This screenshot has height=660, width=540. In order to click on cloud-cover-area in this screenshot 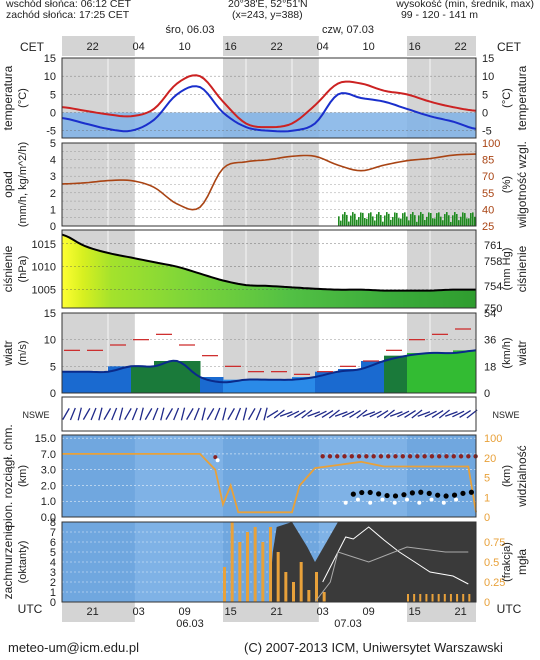, I will do `click(372, 562)`.